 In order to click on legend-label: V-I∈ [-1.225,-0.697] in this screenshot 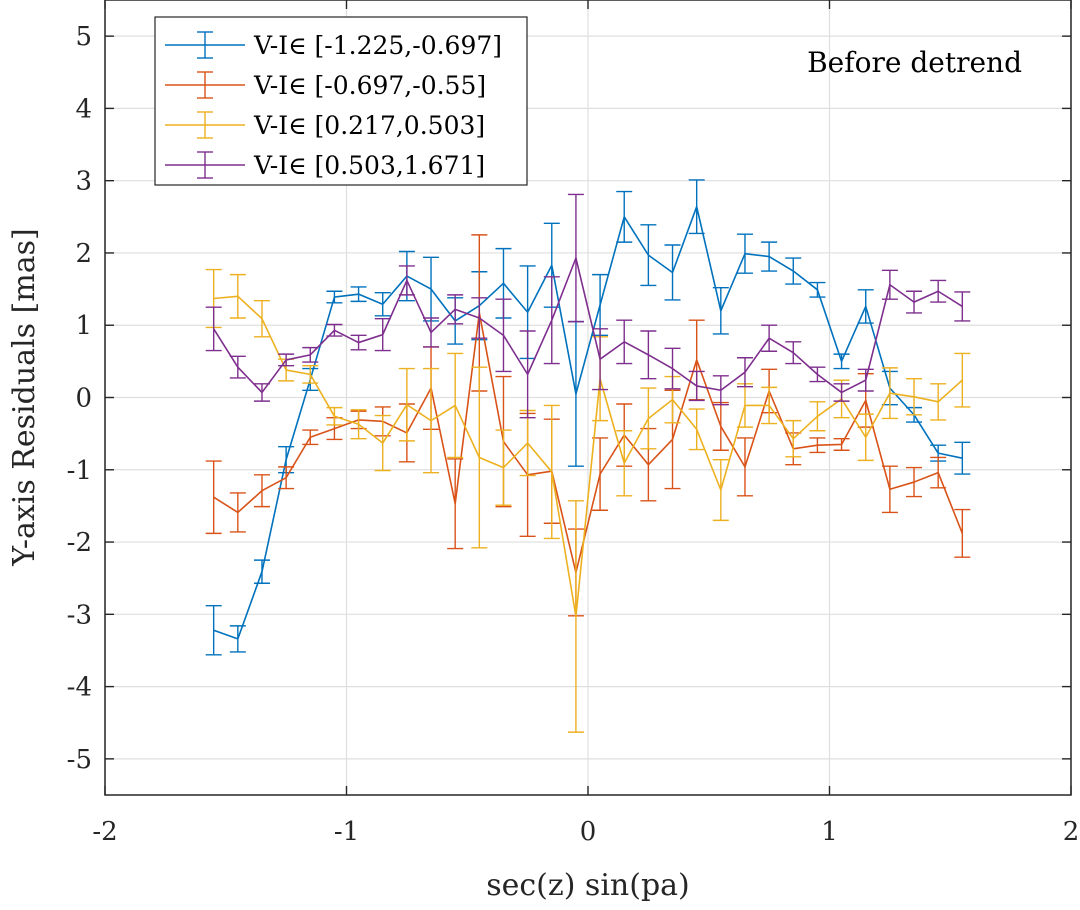, I will do `click(377, 45)`.